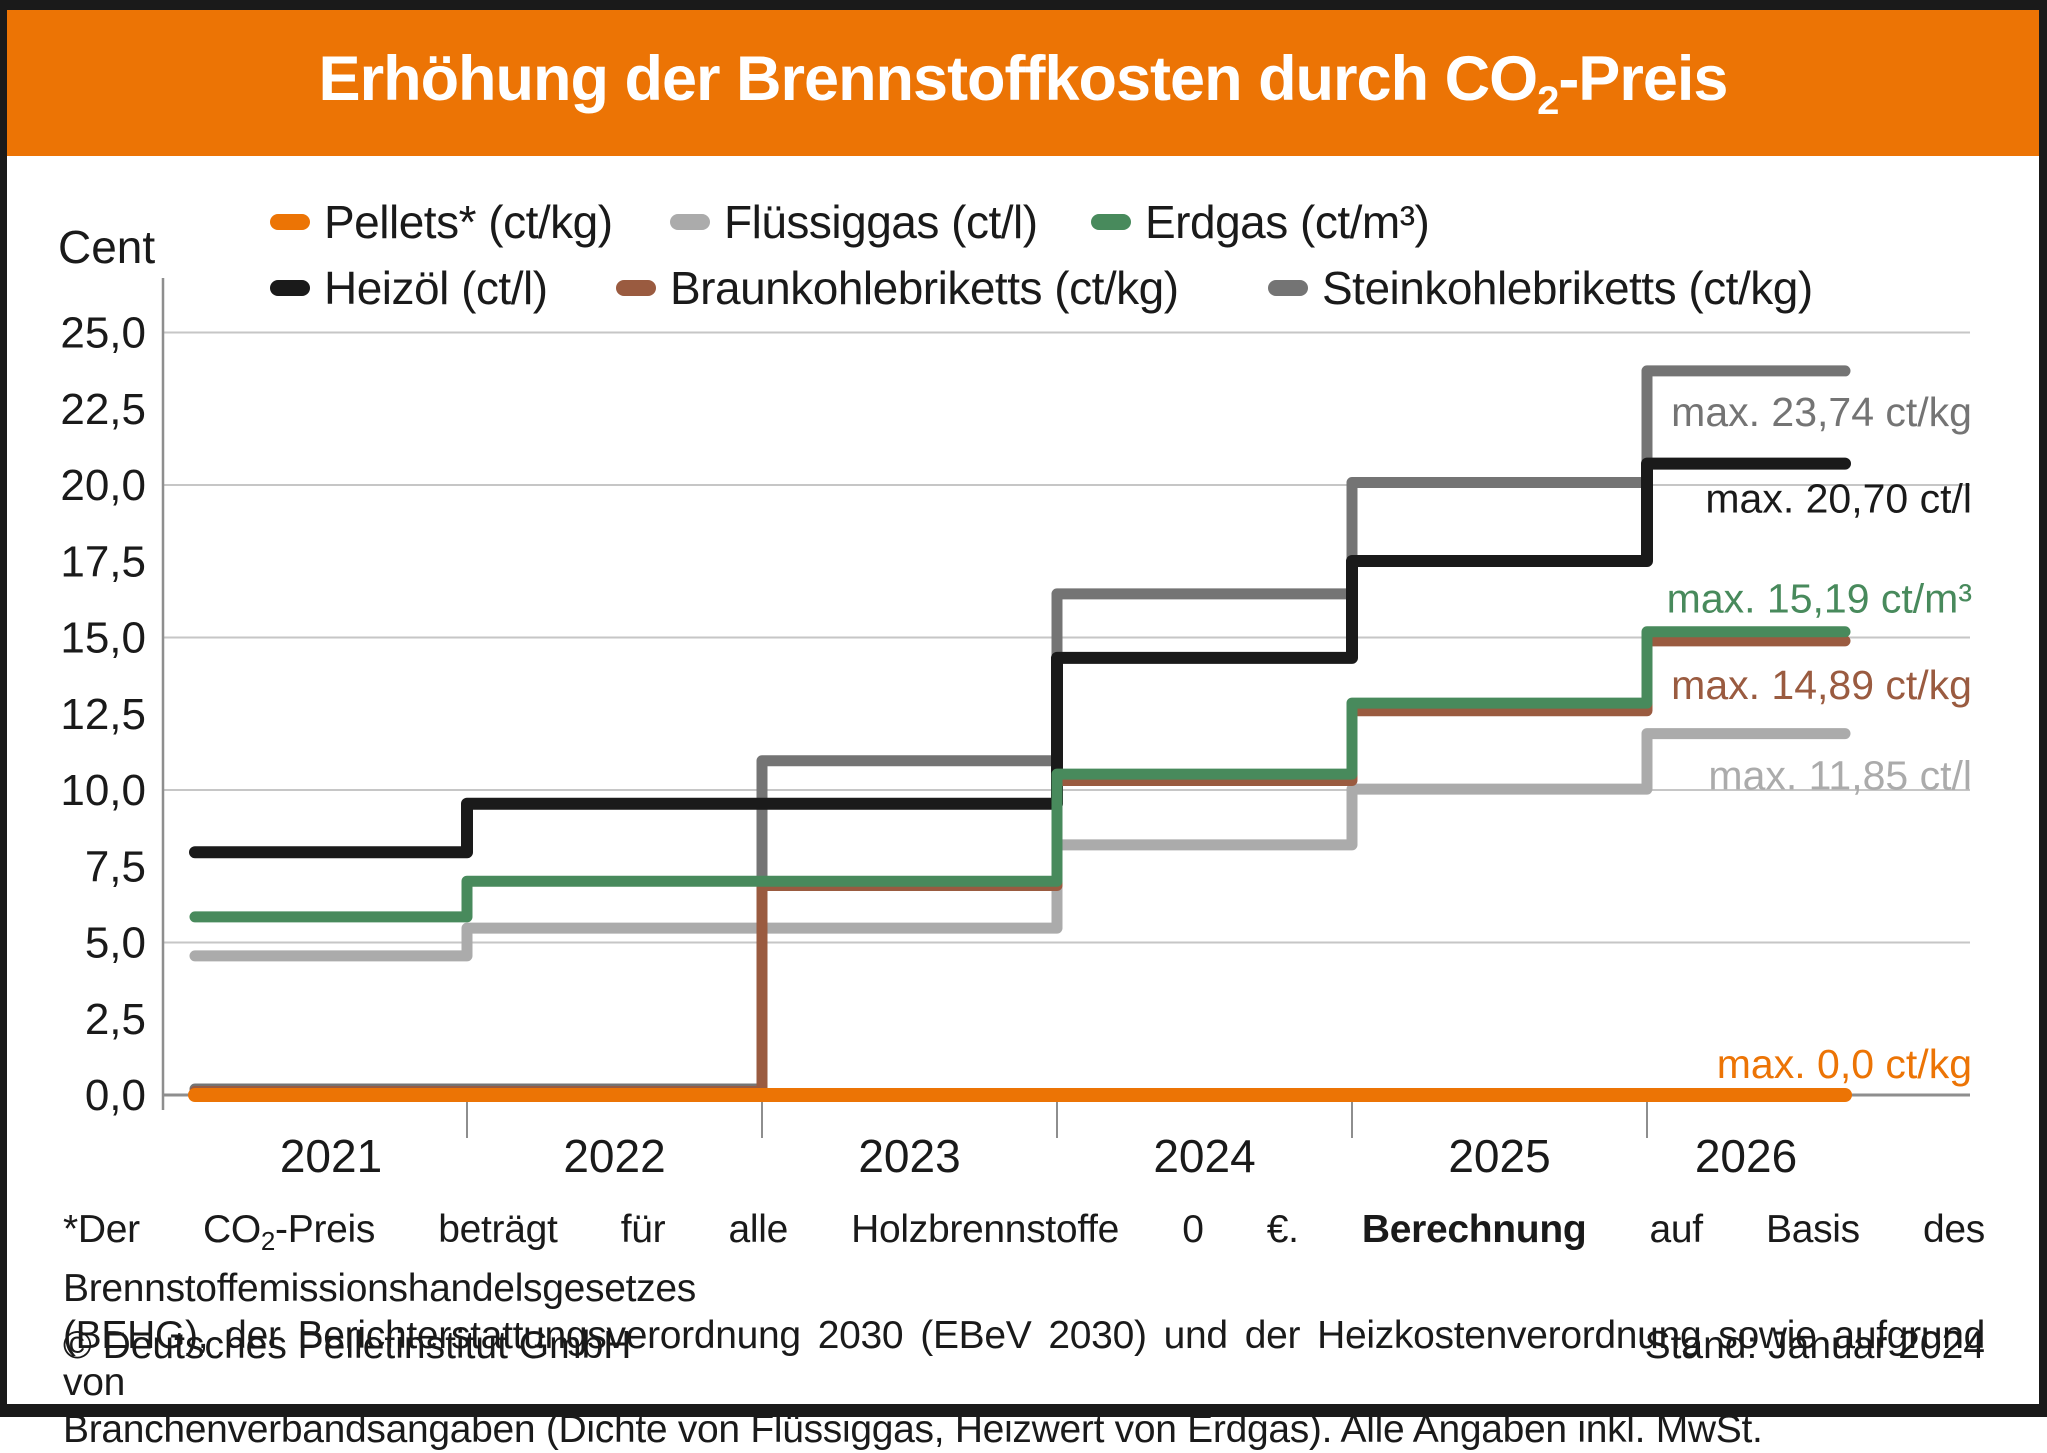 This screenshot has height=1453, width=2047. What do you see at coordinates (103, 714) in the screenshot?
I see `y-tick-label: 12,5` at bounding box center [103, 714].